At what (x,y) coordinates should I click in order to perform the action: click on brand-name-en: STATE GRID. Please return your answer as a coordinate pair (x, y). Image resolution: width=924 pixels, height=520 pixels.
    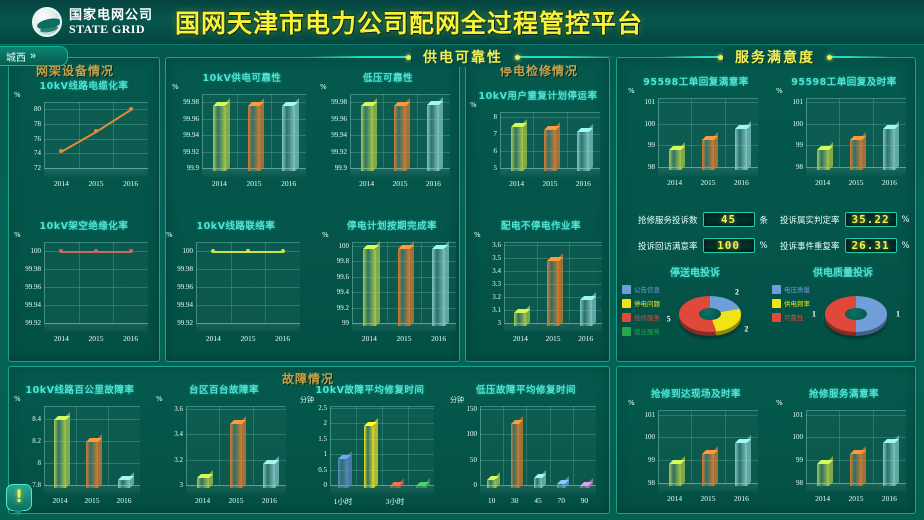
    Looking at the image, I should click on (107, 28).